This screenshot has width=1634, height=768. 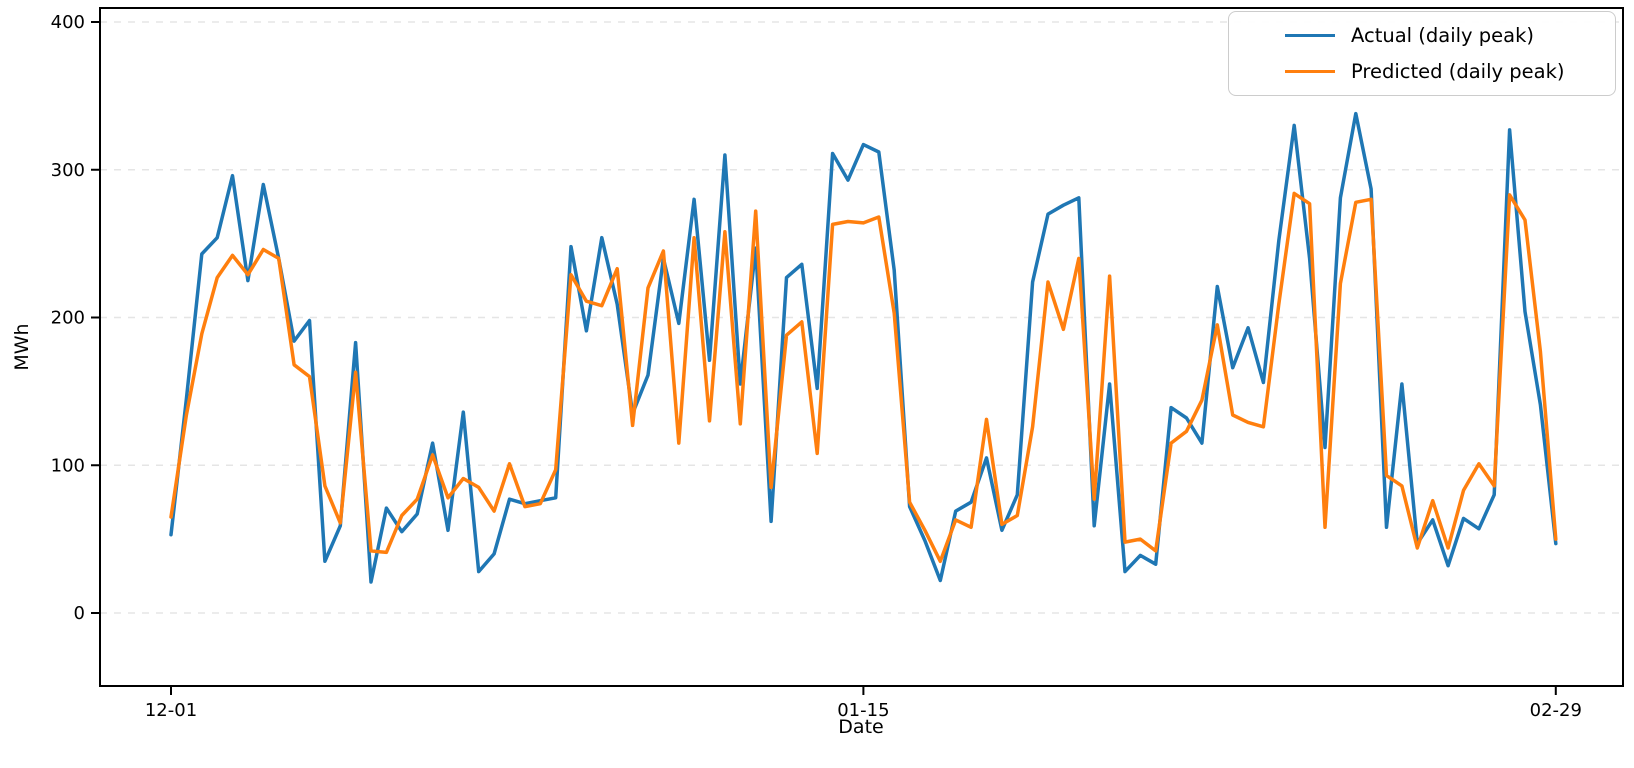 What do you see at coordinates (68, 22) in the screenshot?
I see `y-tick-label: 400` at bounding box center [68, 22].